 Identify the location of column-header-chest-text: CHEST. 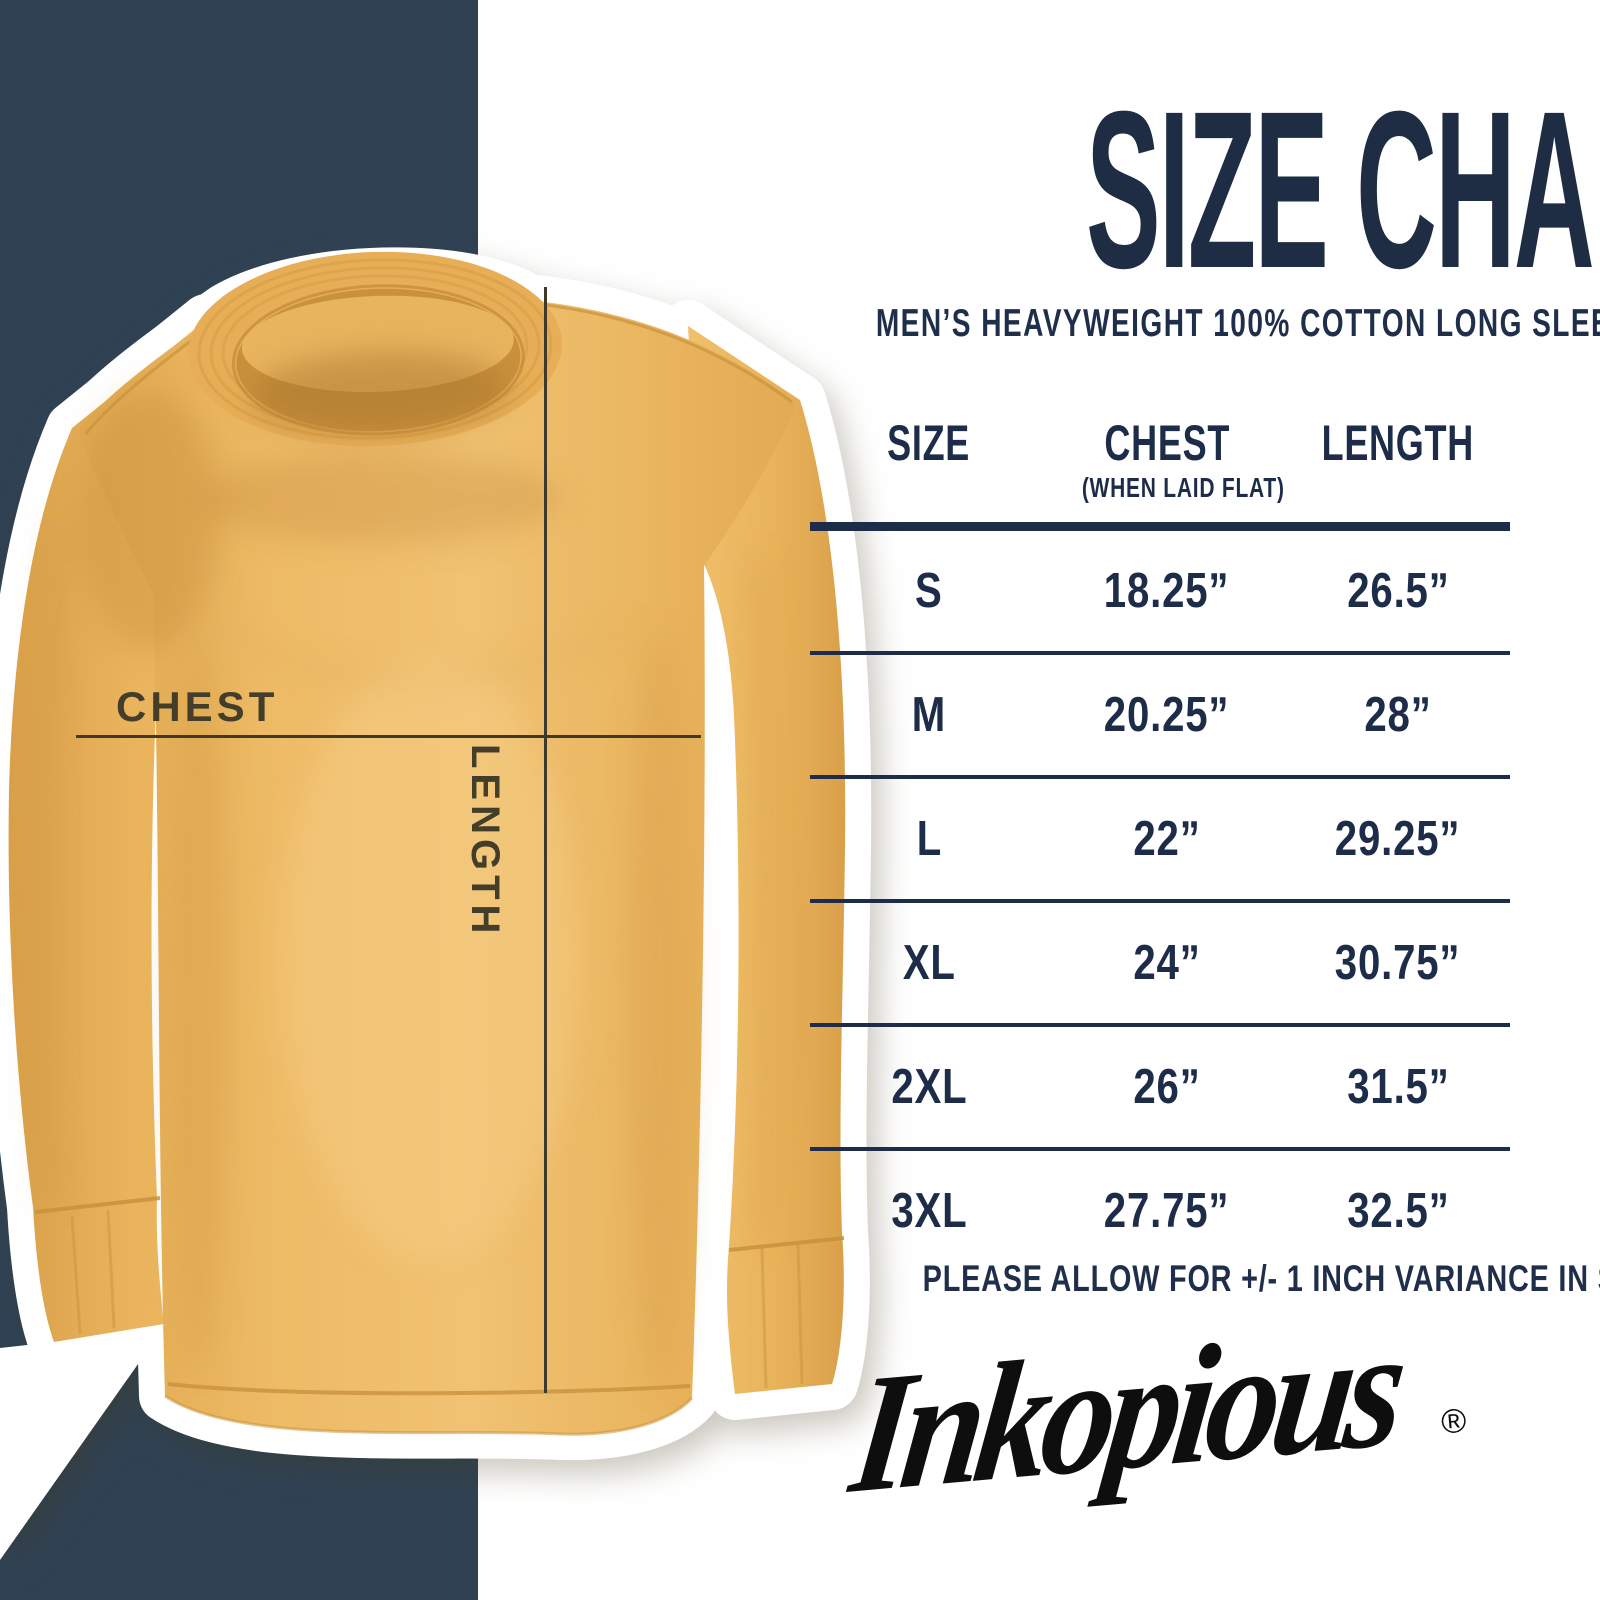
(1167, 443).